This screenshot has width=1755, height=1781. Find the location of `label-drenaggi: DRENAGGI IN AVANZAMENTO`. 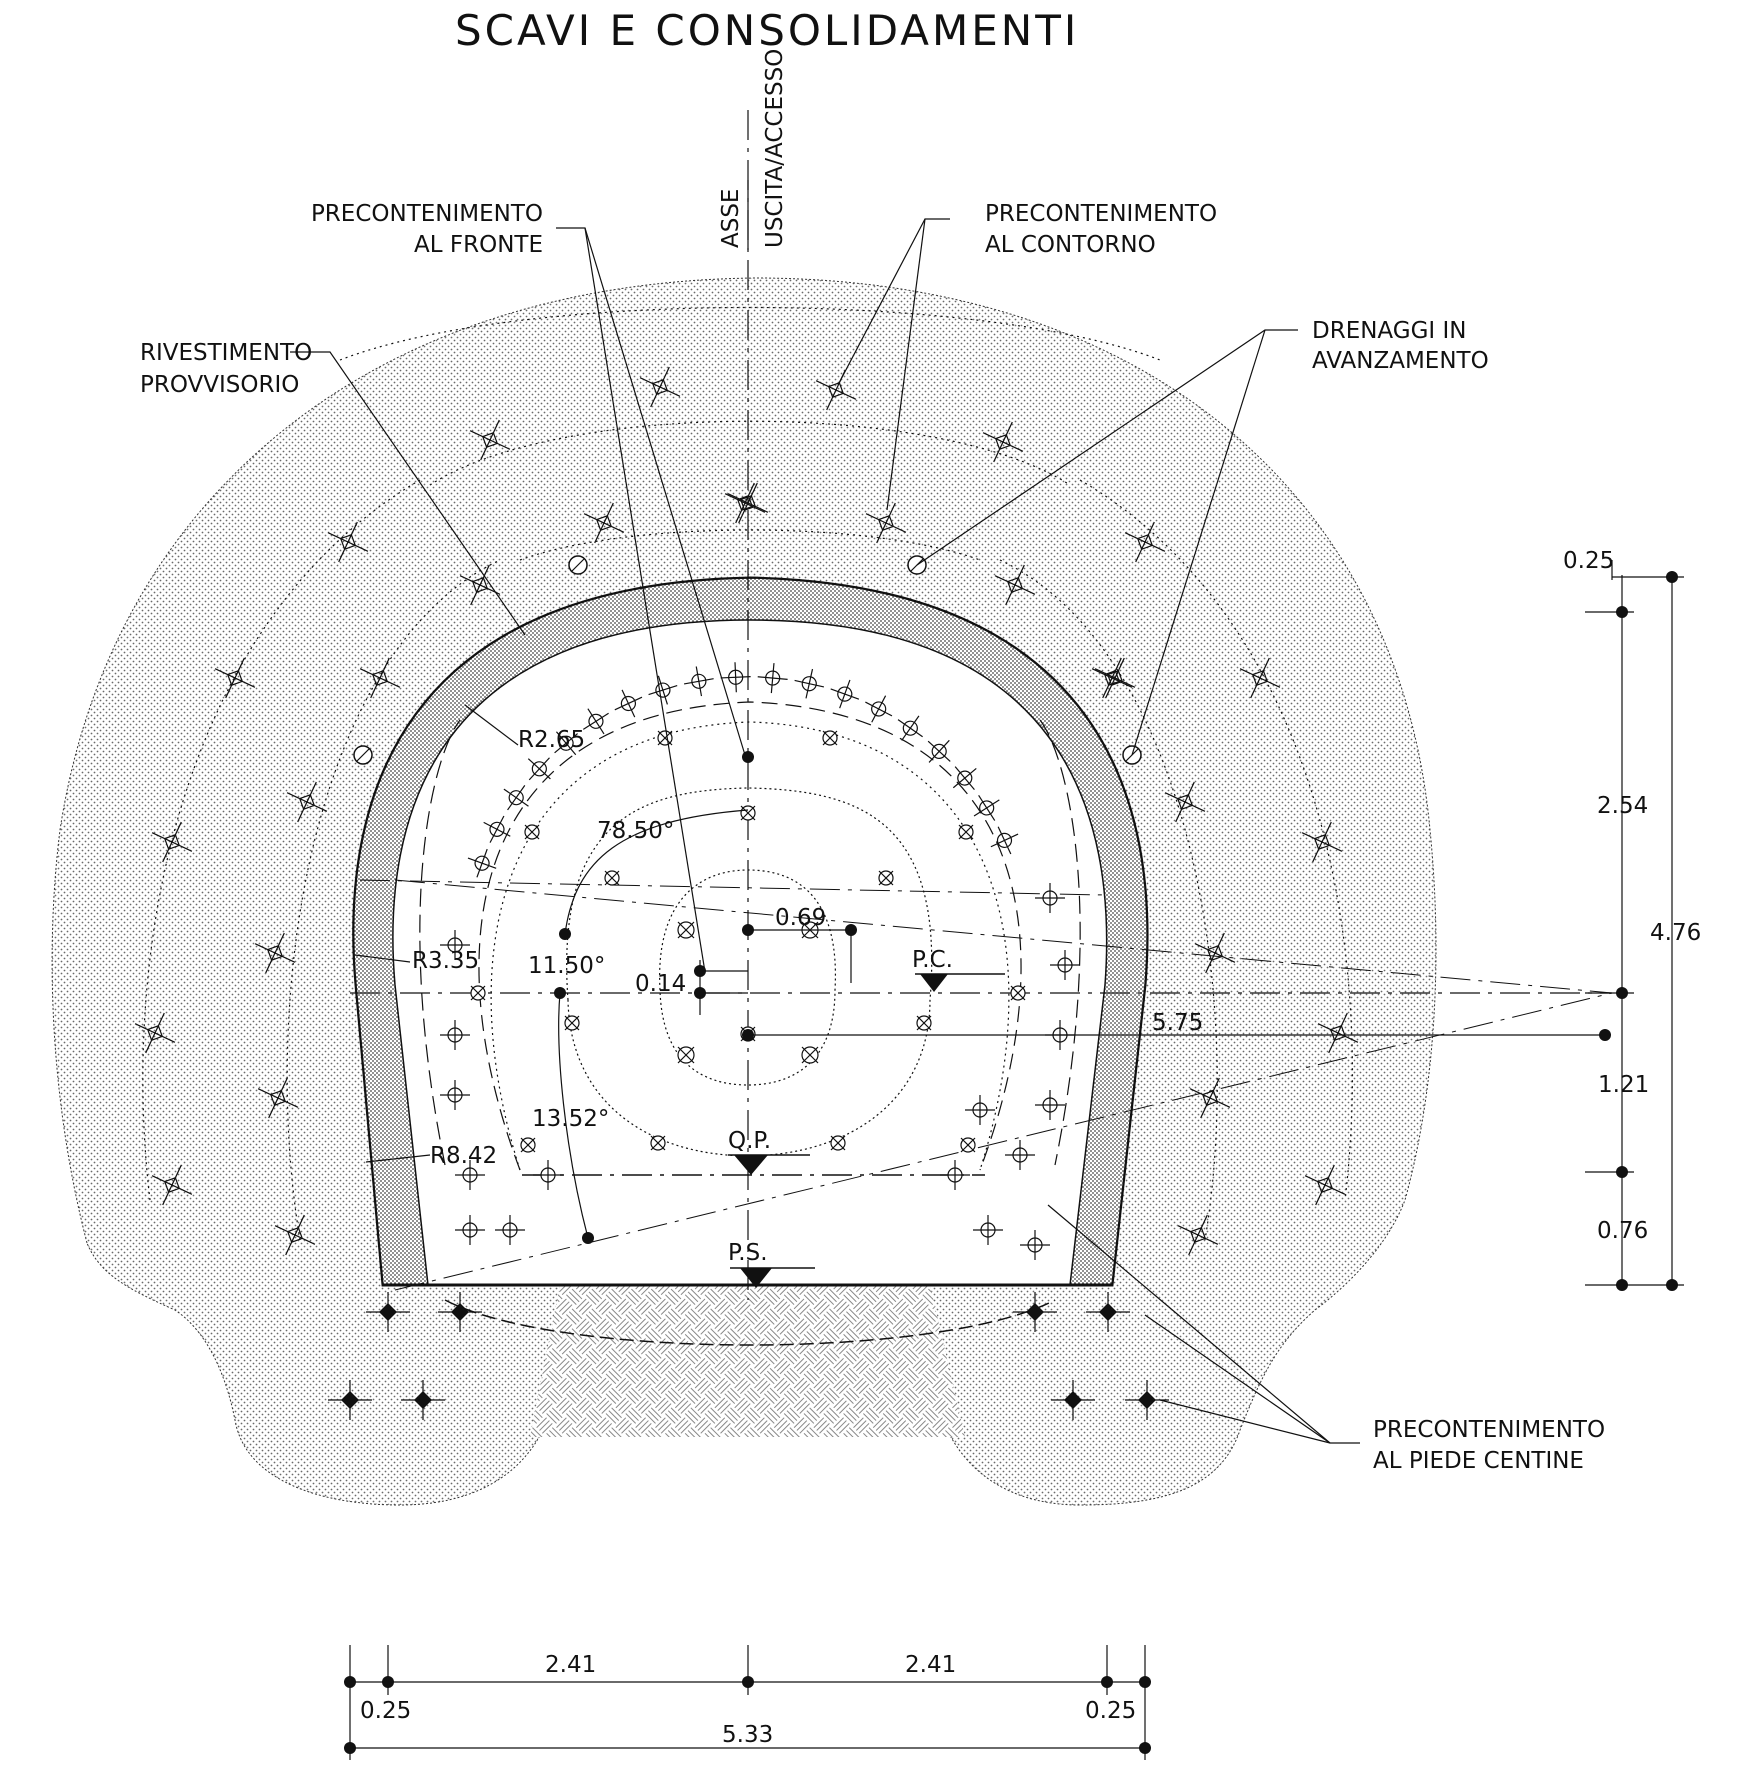

label-drenaggi: DRENAGGI IN AVANZAMENTO is located at coordinates (1400, 346).